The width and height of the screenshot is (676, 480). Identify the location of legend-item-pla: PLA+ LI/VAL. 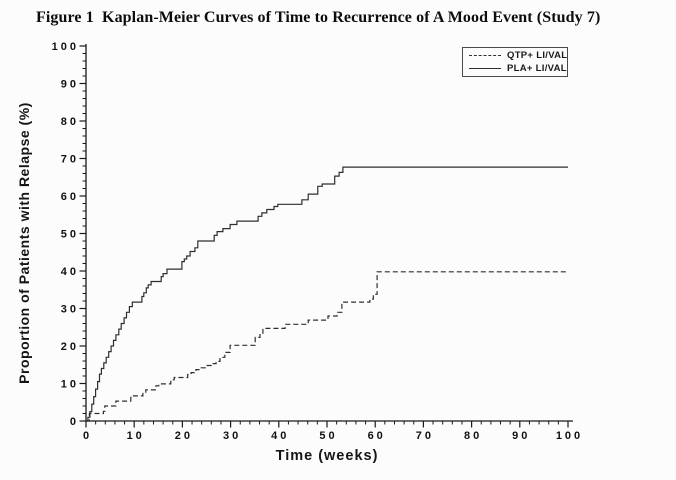
(518, 68).